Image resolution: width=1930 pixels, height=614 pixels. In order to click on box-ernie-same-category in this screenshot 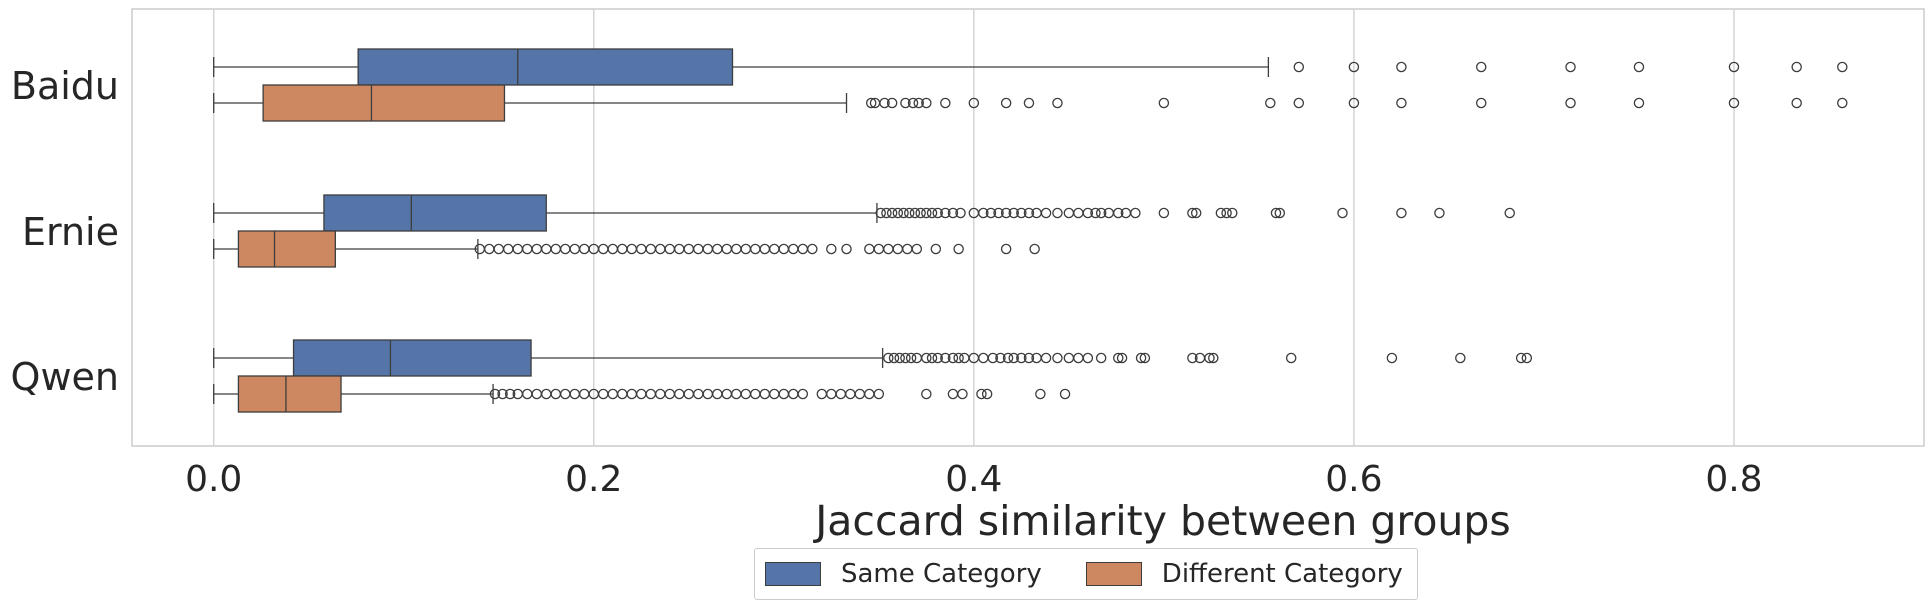, I will do `click(435, 213)`.